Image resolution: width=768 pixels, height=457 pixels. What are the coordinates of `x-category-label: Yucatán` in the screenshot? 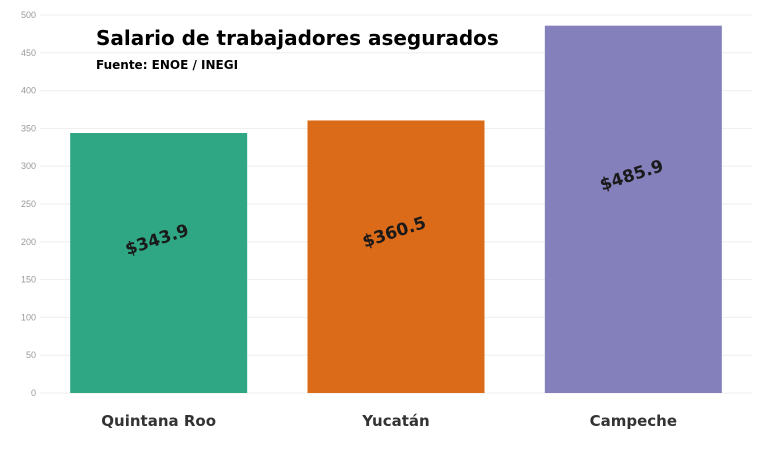 It's located at (395, 421).